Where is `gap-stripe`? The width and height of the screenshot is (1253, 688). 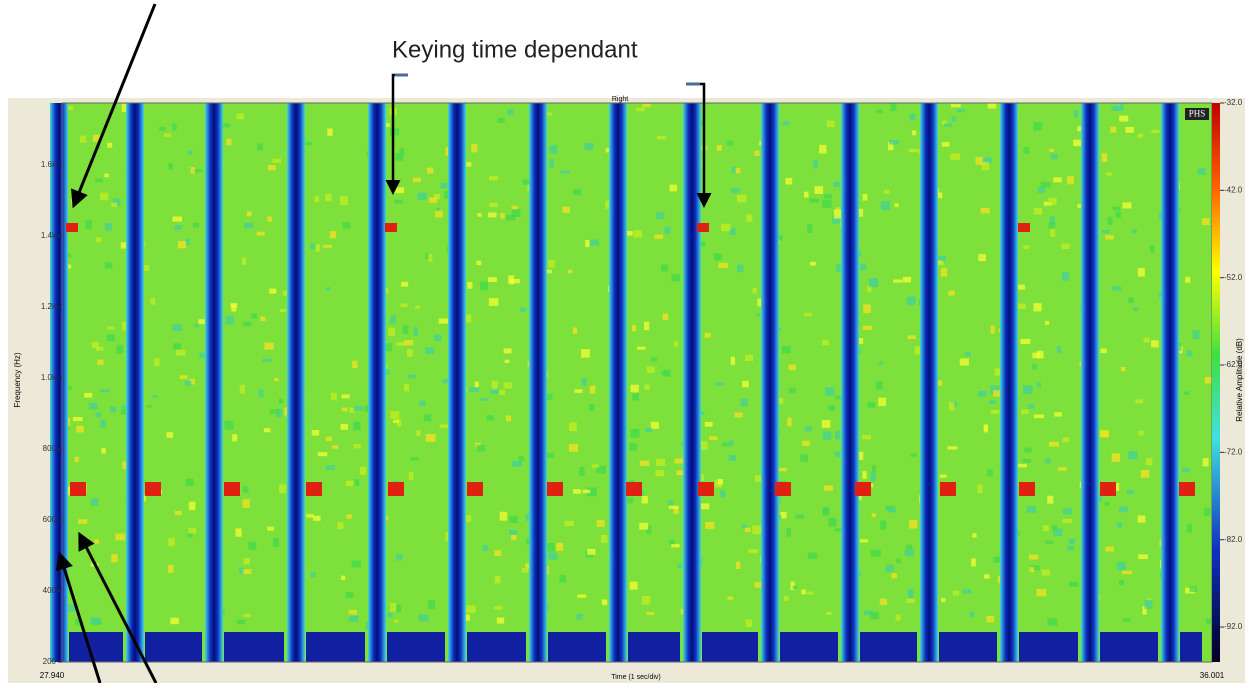
gap-stripe is located at coordinates (377, 382).